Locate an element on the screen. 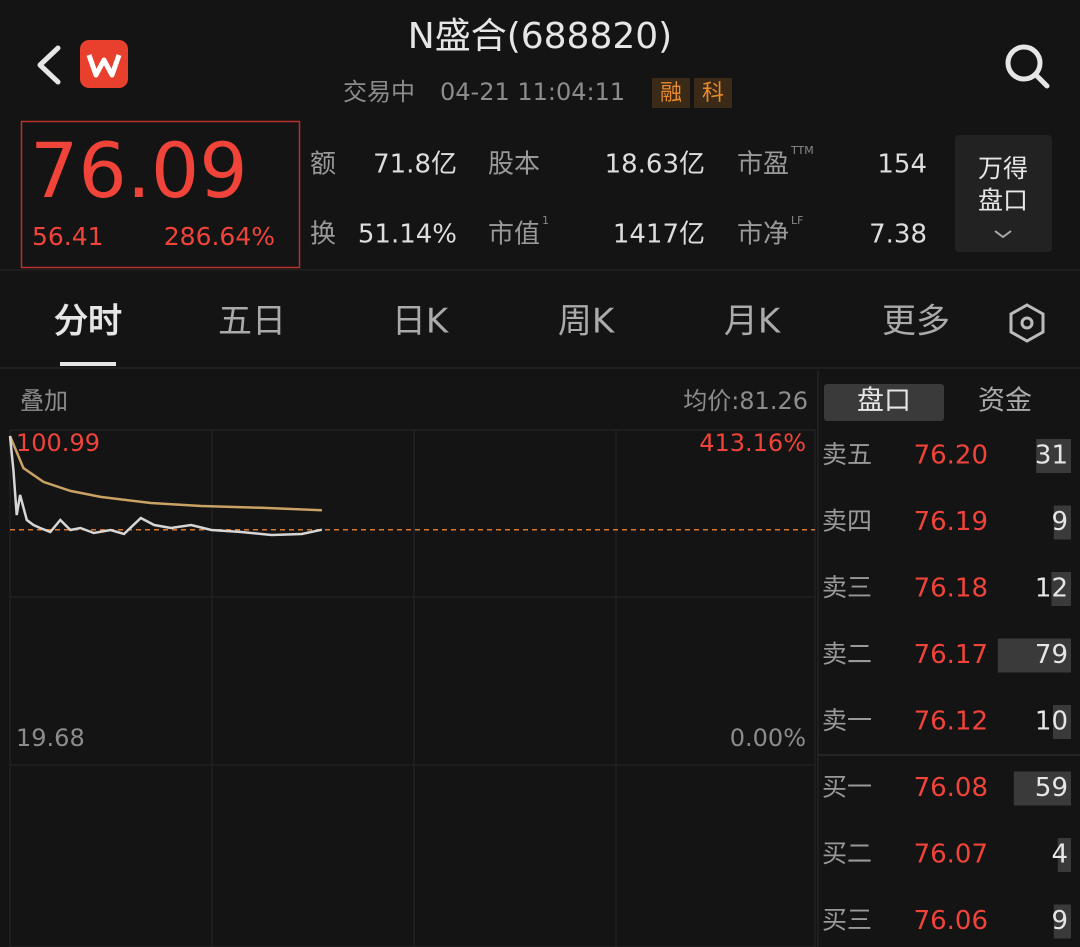 This screenshot has width=1080, height=947. stat-sup: LF is located at coordinates (797, 220).